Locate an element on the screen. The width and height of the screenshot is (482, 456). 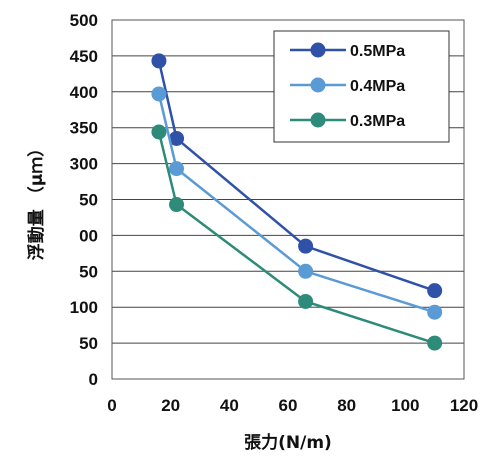
x-tick-label: 0 is located at coordinates (111, 405).